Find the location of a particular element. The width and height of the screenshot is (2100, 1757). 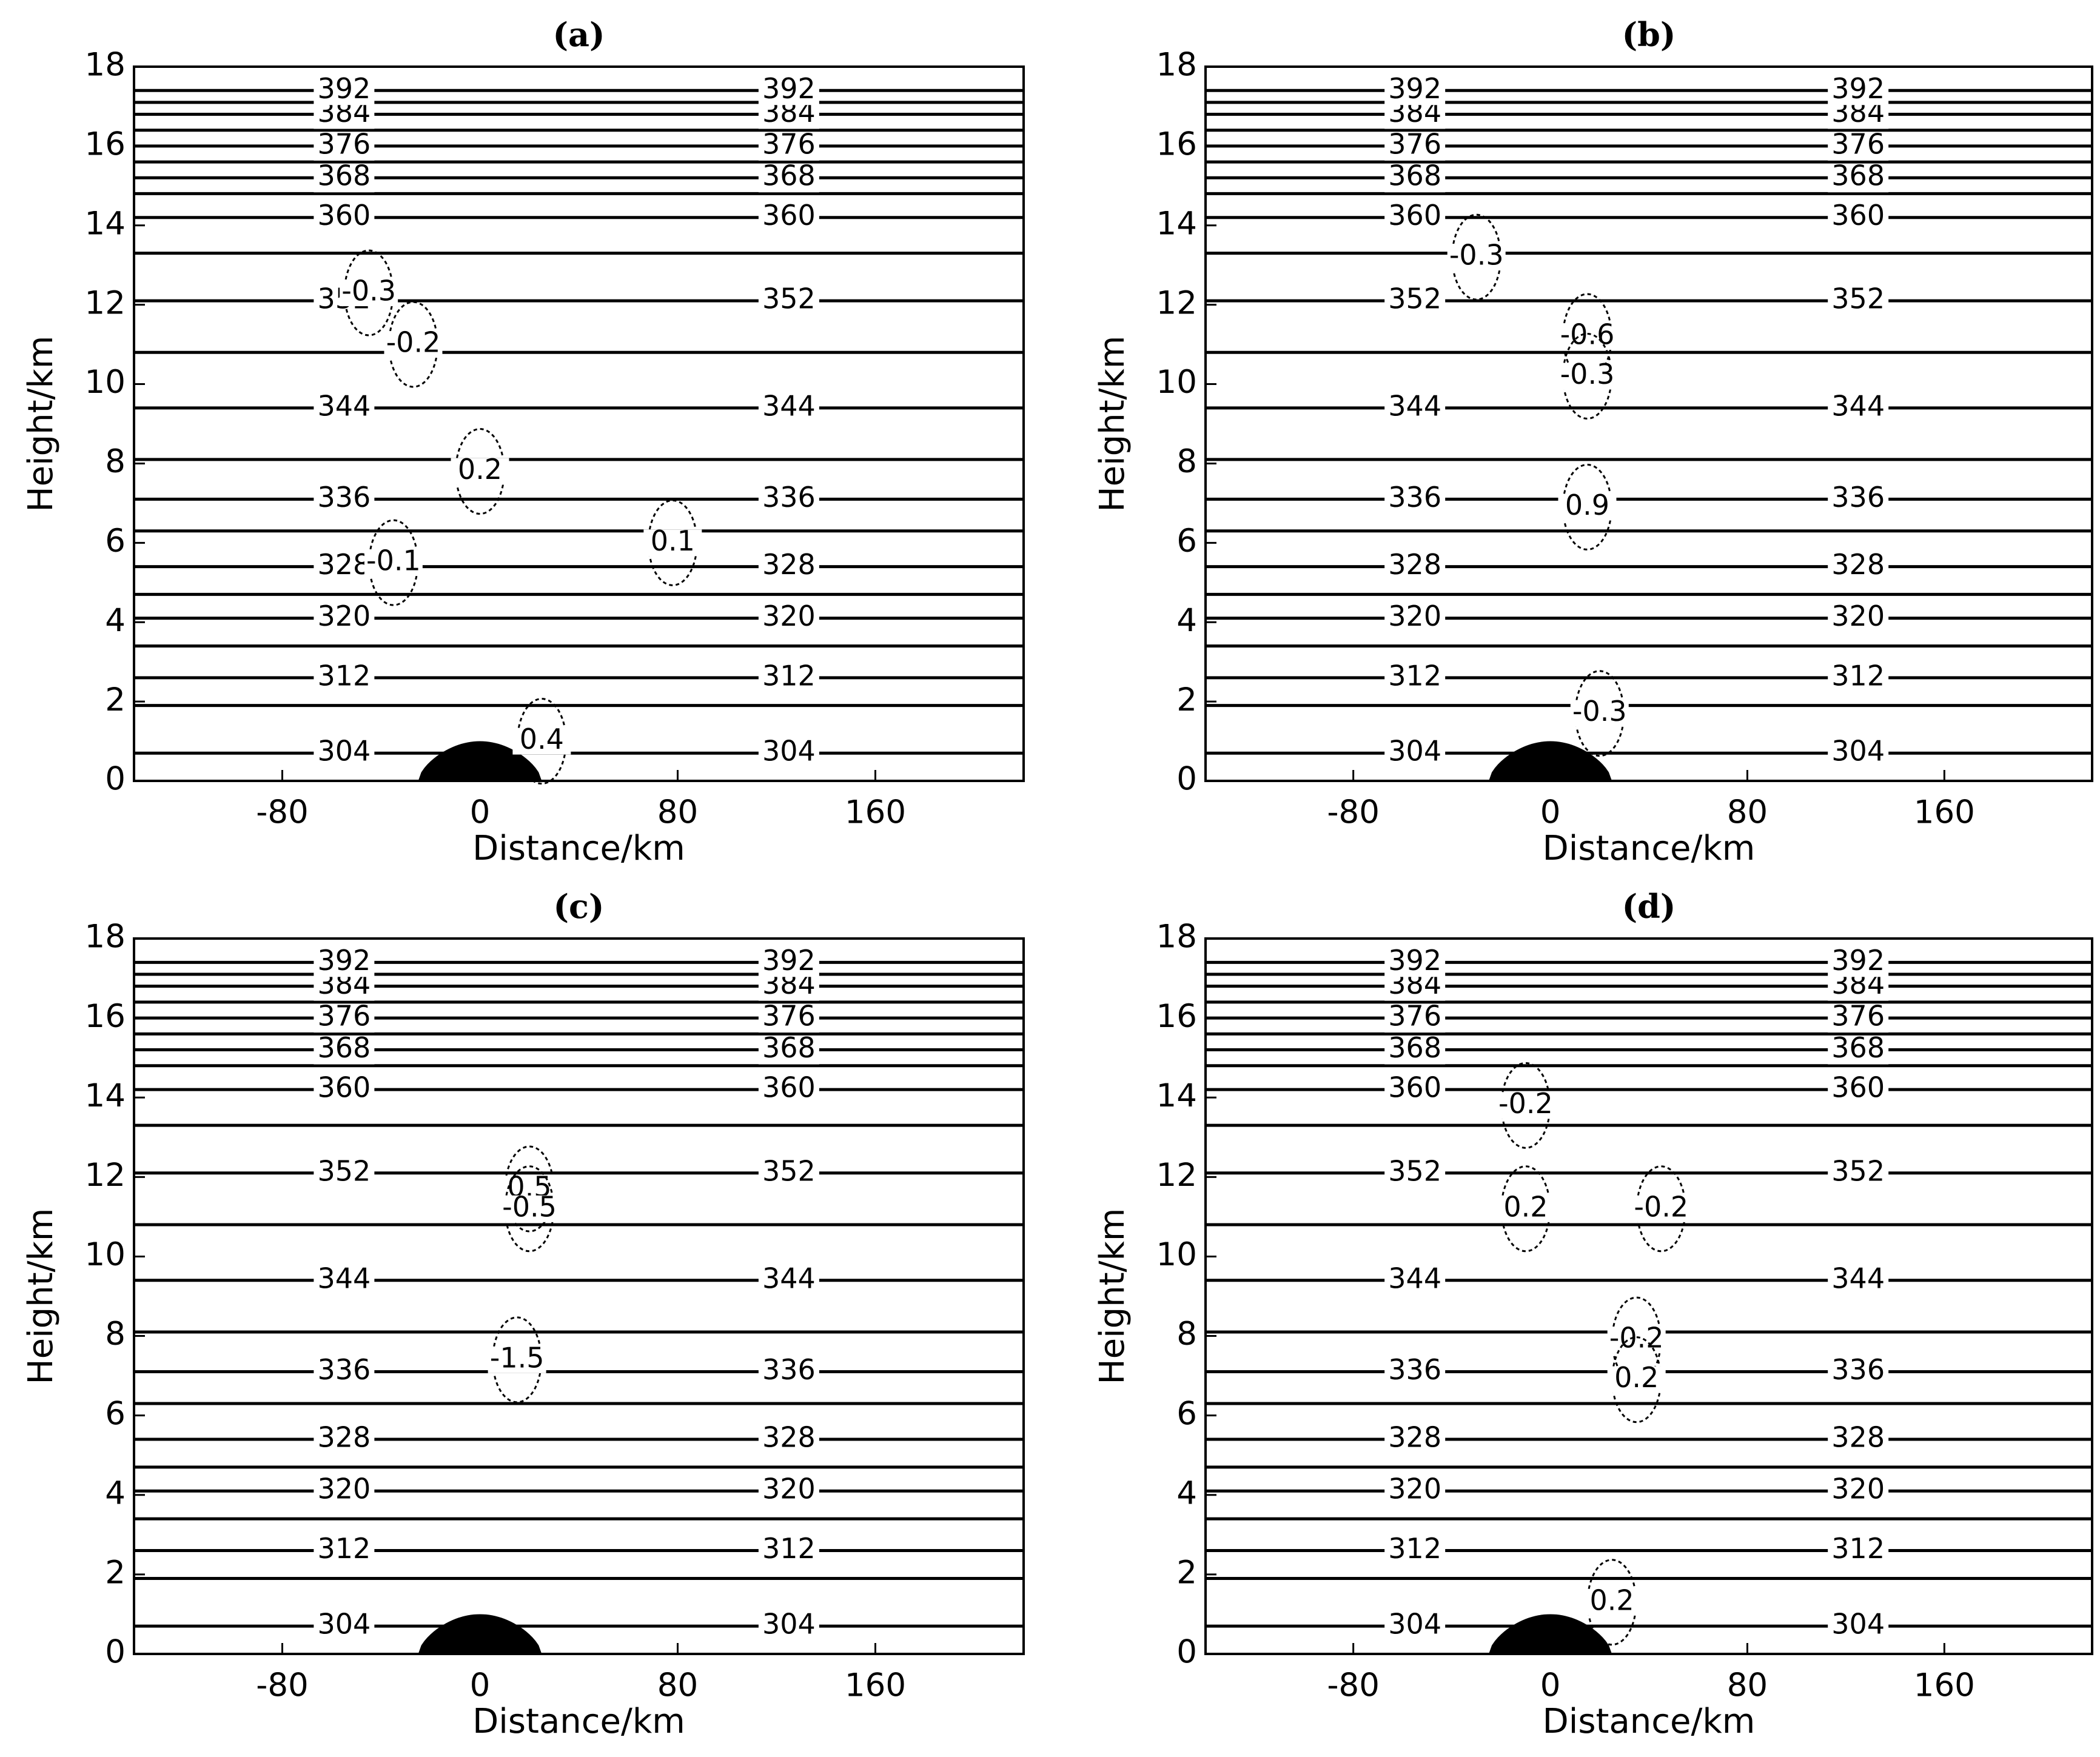

w-label: 0.9 is located at coordinates (1587, 505).